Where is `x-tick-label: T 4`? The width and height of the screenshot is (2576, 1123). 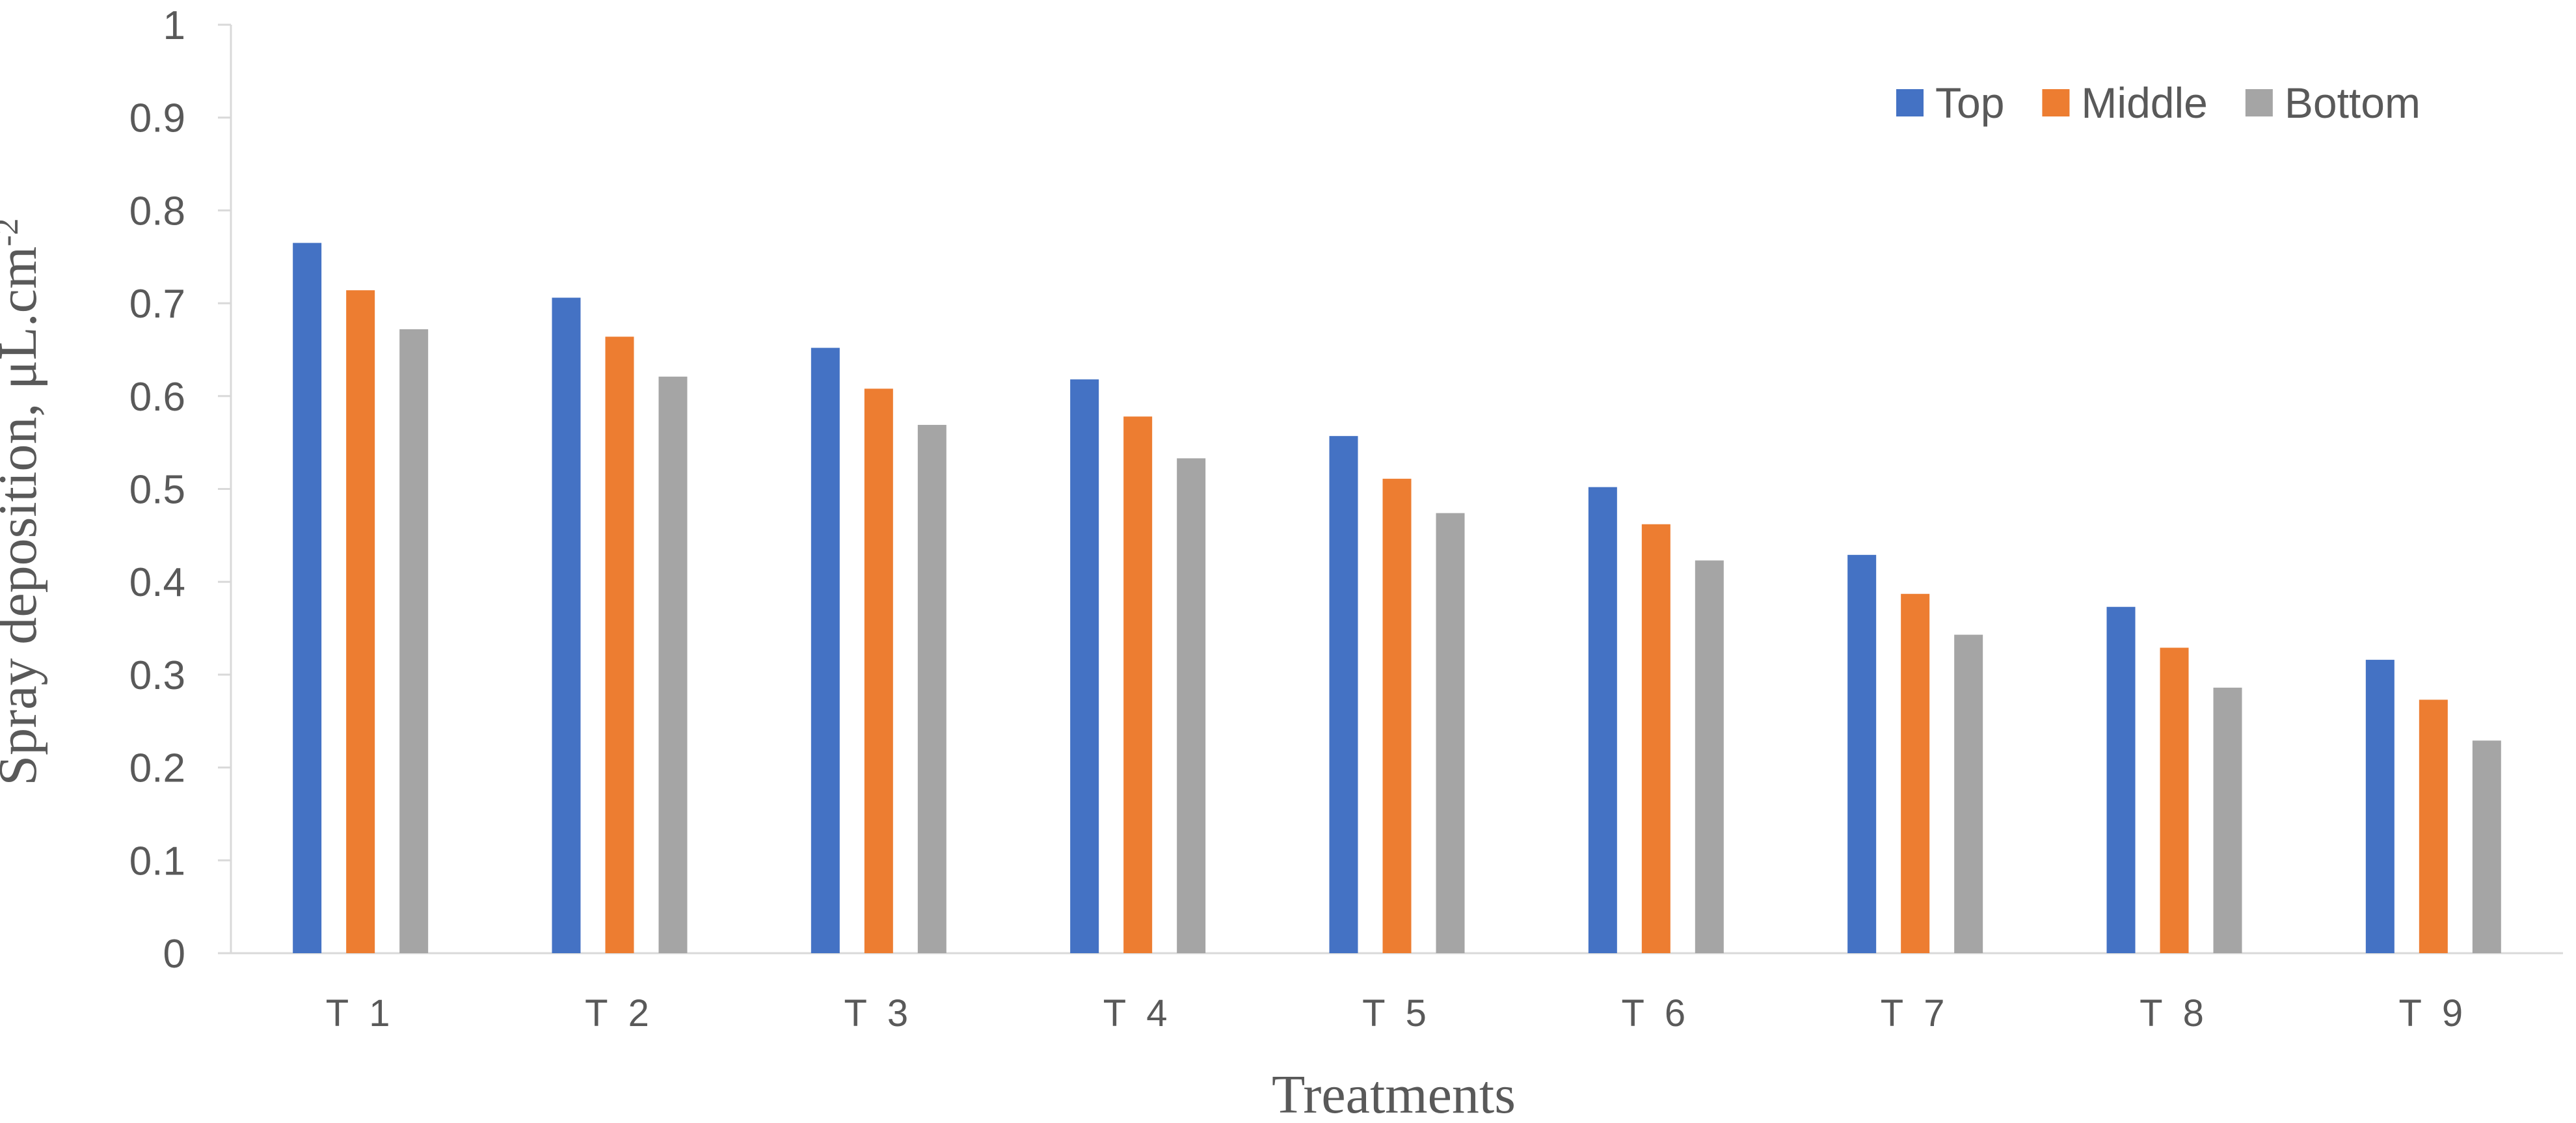
x-tick-label: T 4 is located at coordinates (1138, 1013).